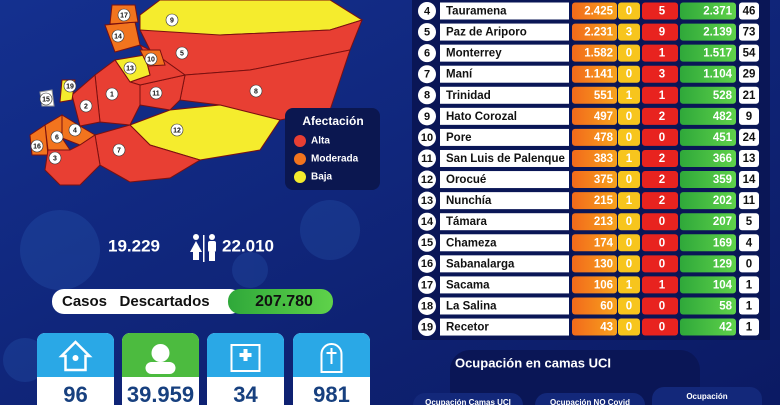 The width and height of the screenshot is (780, 405). I want to click on region-label: 6, so click(57, 137).